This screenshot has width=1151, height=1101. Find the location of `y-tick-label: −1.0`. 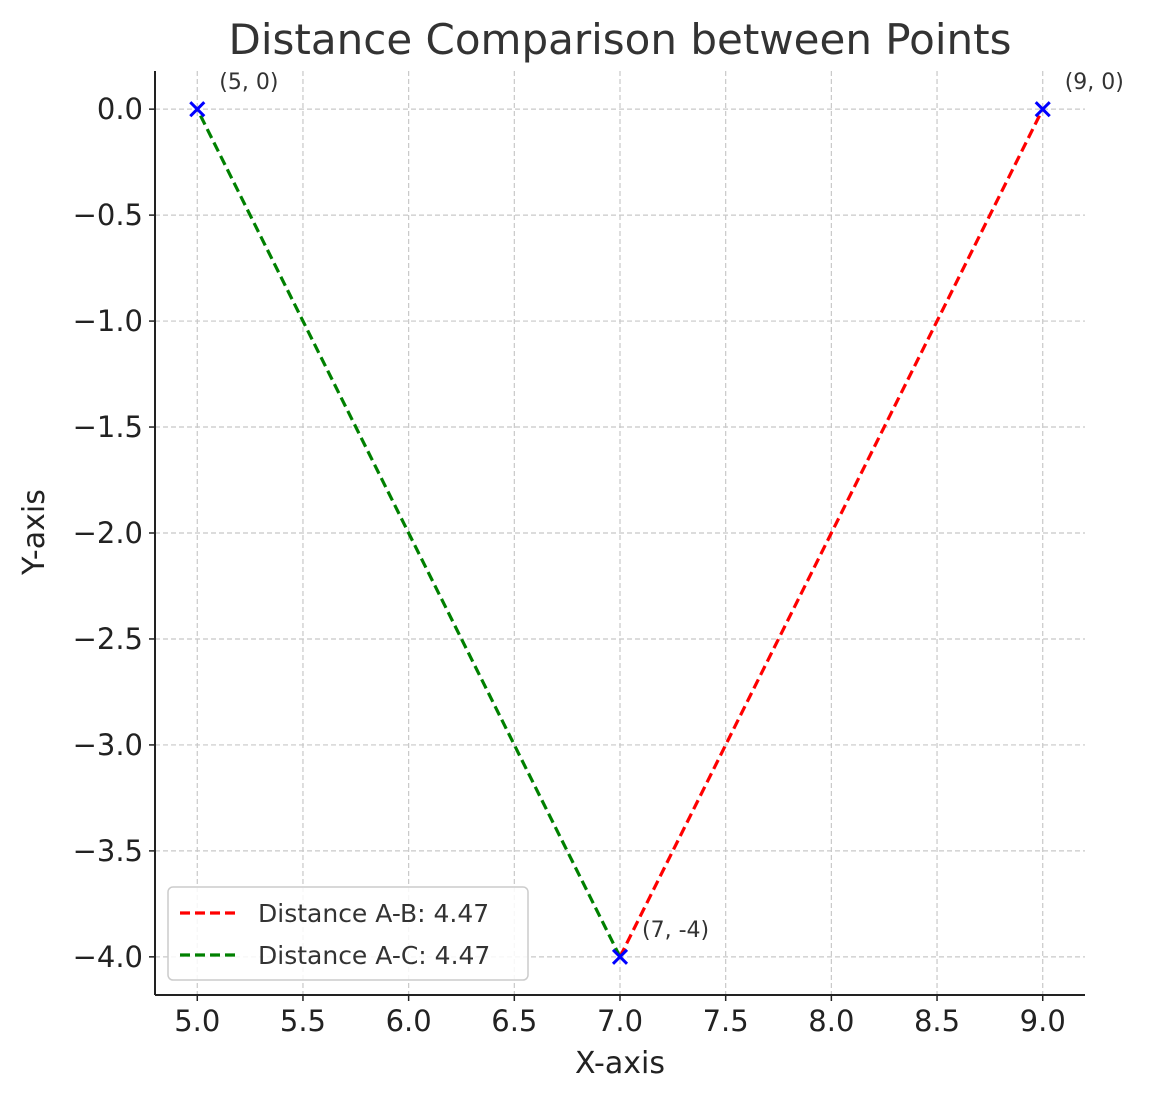

y-tick-label: −1.0 is located at coordinates (108, 321).